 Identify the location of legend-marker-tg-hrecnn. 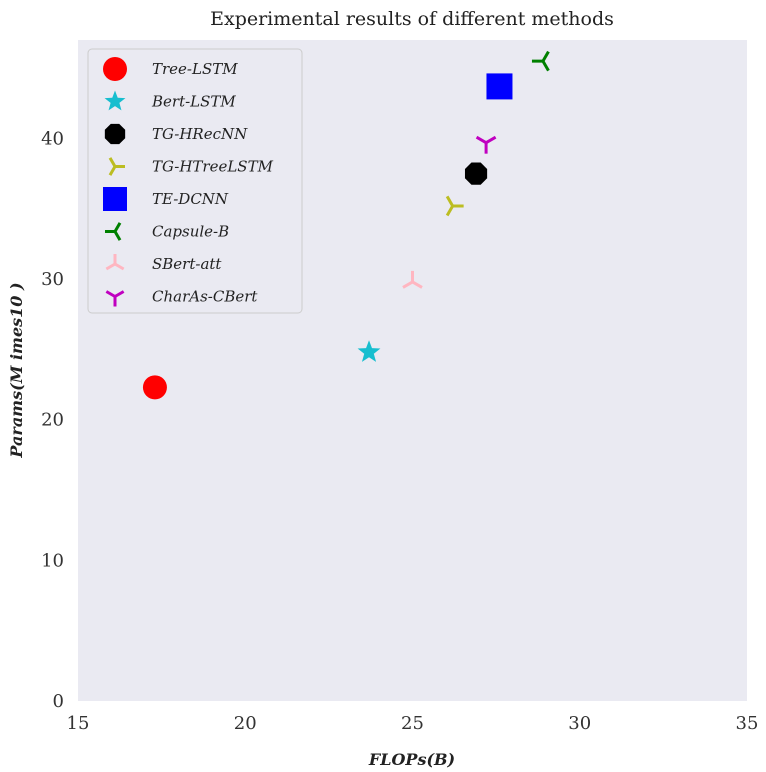
(115, 134).